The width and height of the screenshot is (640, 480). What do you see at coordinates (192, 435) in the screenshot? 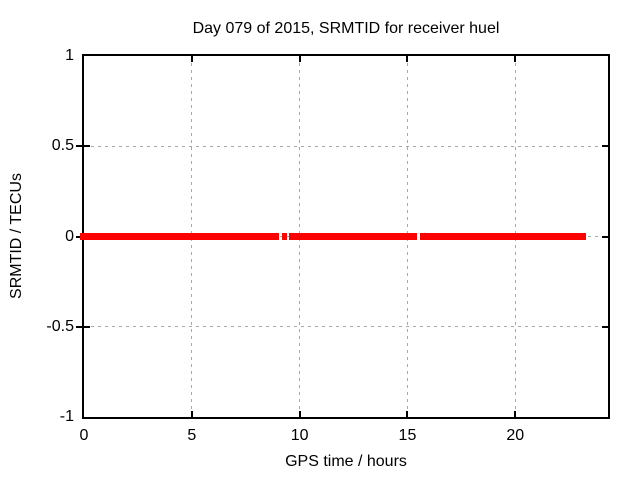
I see `x-tick-label: 5` at bounding box center [192, 435].